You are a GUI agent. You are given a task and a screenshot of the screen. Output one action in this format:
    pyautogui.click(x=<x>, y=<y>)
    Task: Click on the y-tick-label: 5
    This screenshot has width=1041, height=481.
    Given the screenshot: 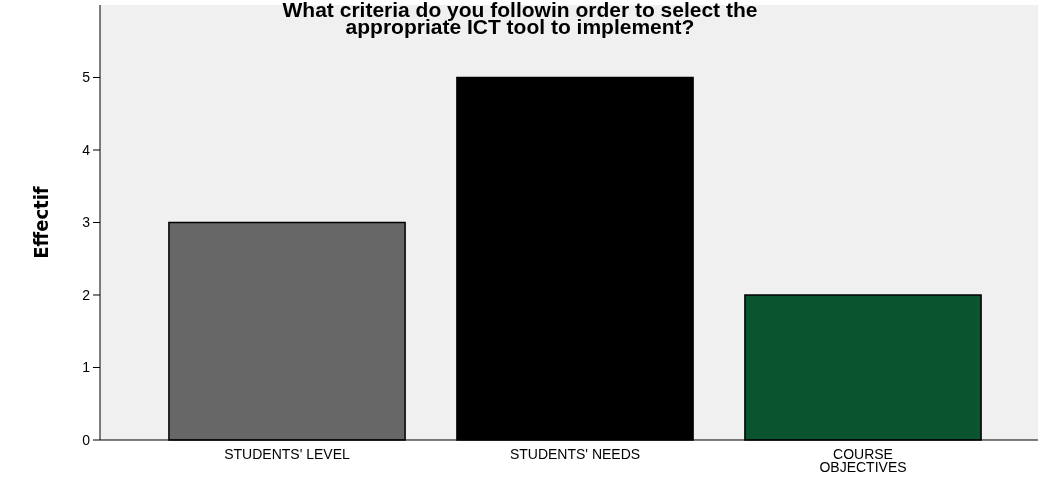 What is the action you would take?
    pyautogui.click(x=86, y=77)
    